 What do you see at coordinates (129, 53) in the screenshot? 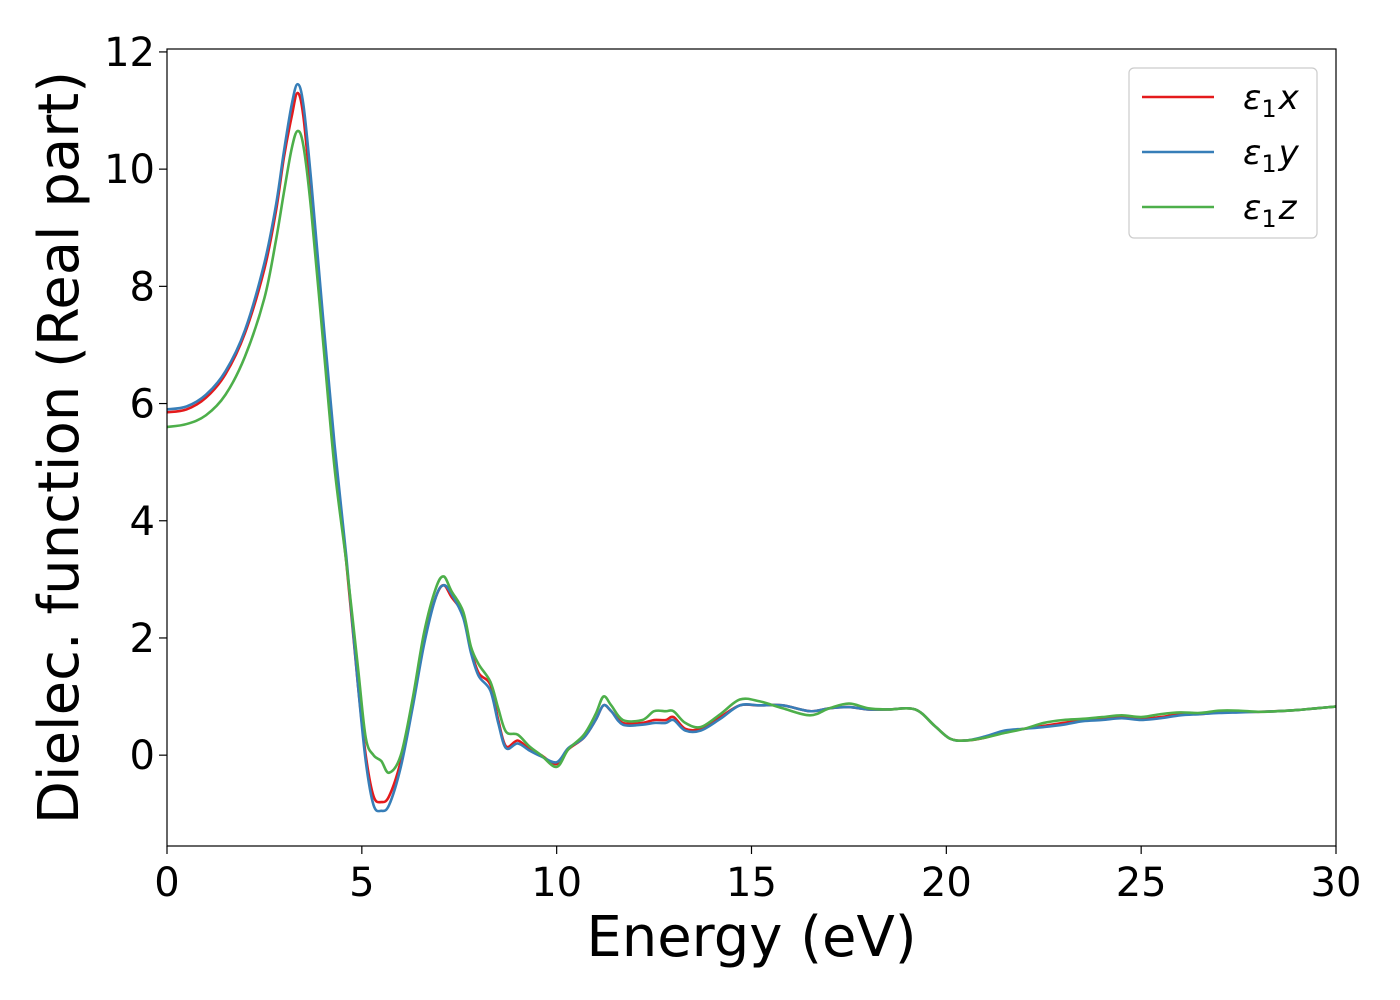
I see `y-tick-label: 12` at bounding box center [129, 53].